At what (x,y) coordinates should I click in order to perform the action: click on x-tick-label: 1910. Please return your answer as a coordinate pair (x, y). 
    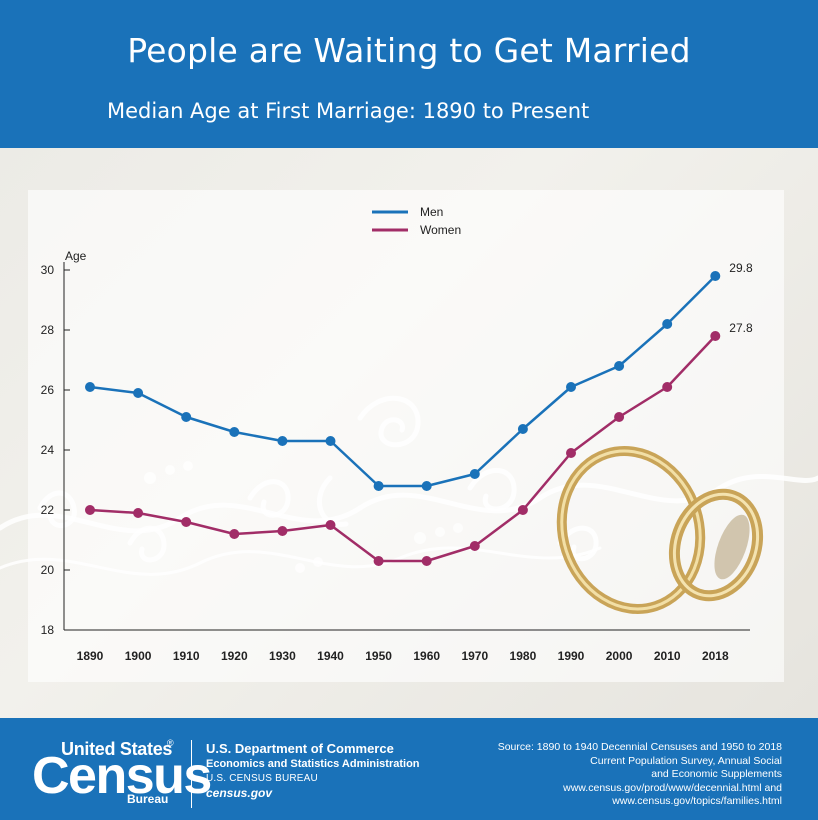
    Looking at the image, I should click on (186, 656).